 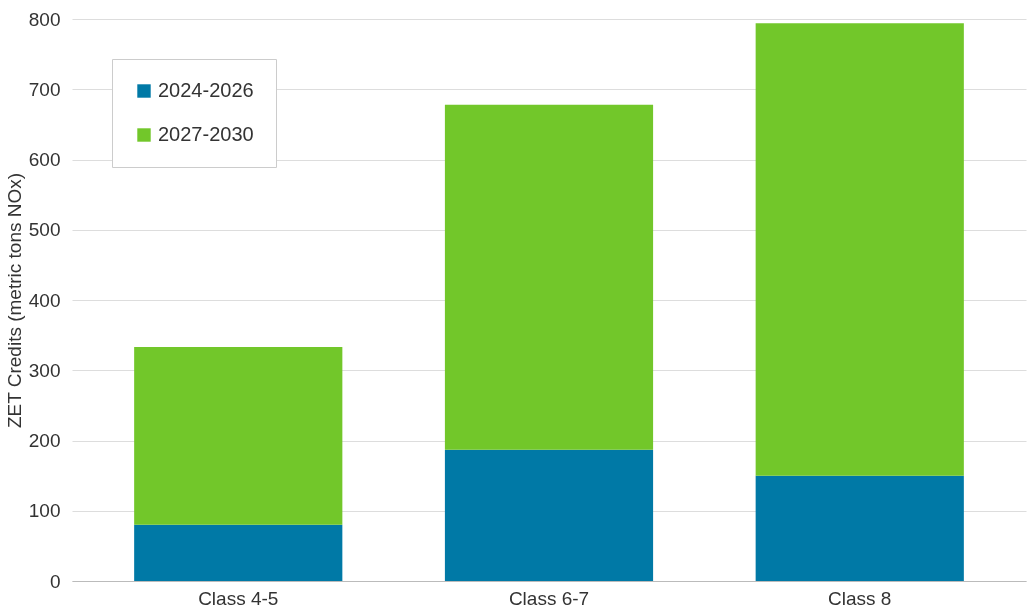 What do you see at coordinates (44, 89) in the screenshot?
I see `y-tick-label: 700` at bounding box center [44, 89].